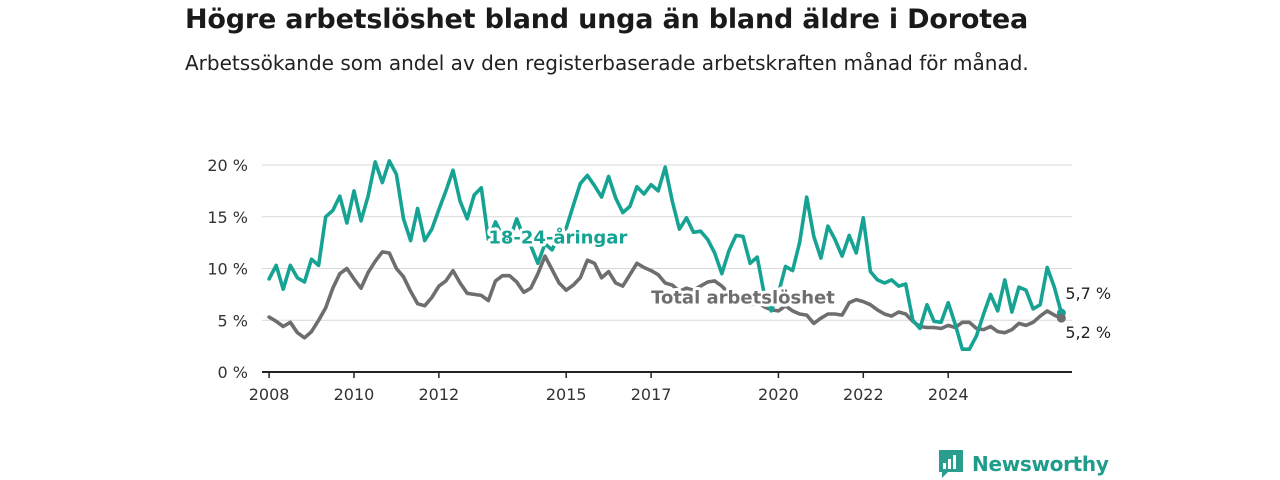  What do you see at coordinates (233, 320) in the screenshot?
I see `y-tick-label: 5 %` at bounding box center [233, 320].